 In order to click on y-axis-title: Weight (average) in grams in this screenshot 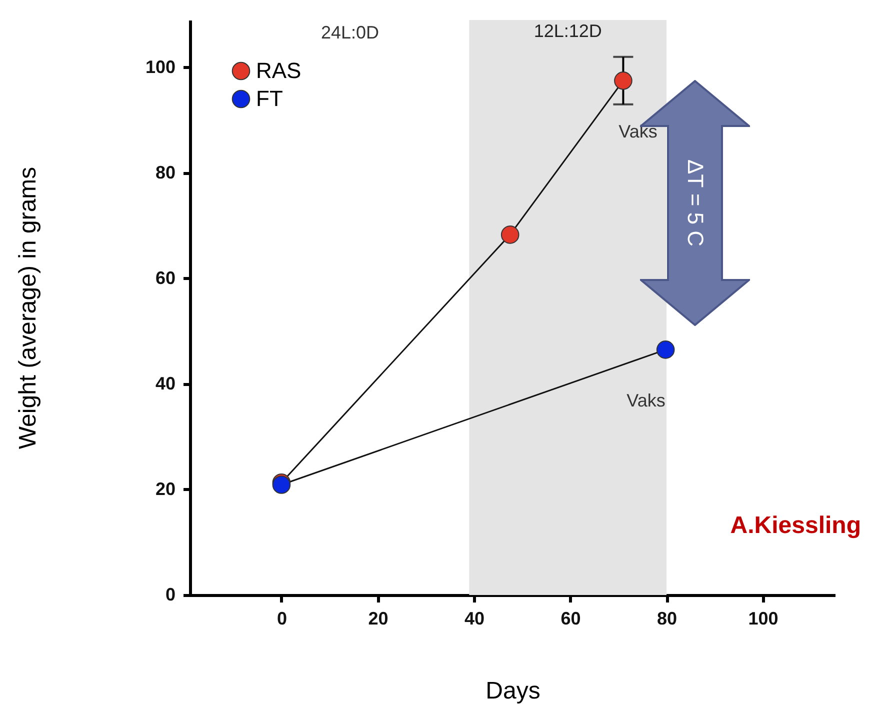, I will do `click(28, 308)`.